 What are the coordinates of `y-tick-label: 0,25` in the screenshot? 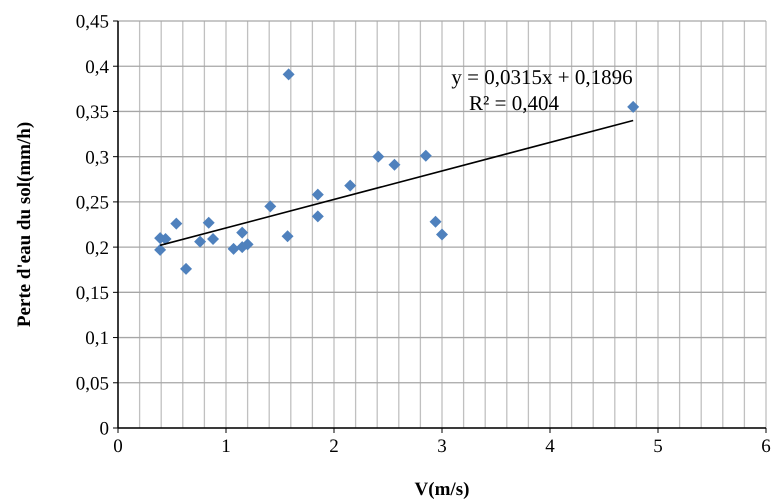 It's located at (92, 203).